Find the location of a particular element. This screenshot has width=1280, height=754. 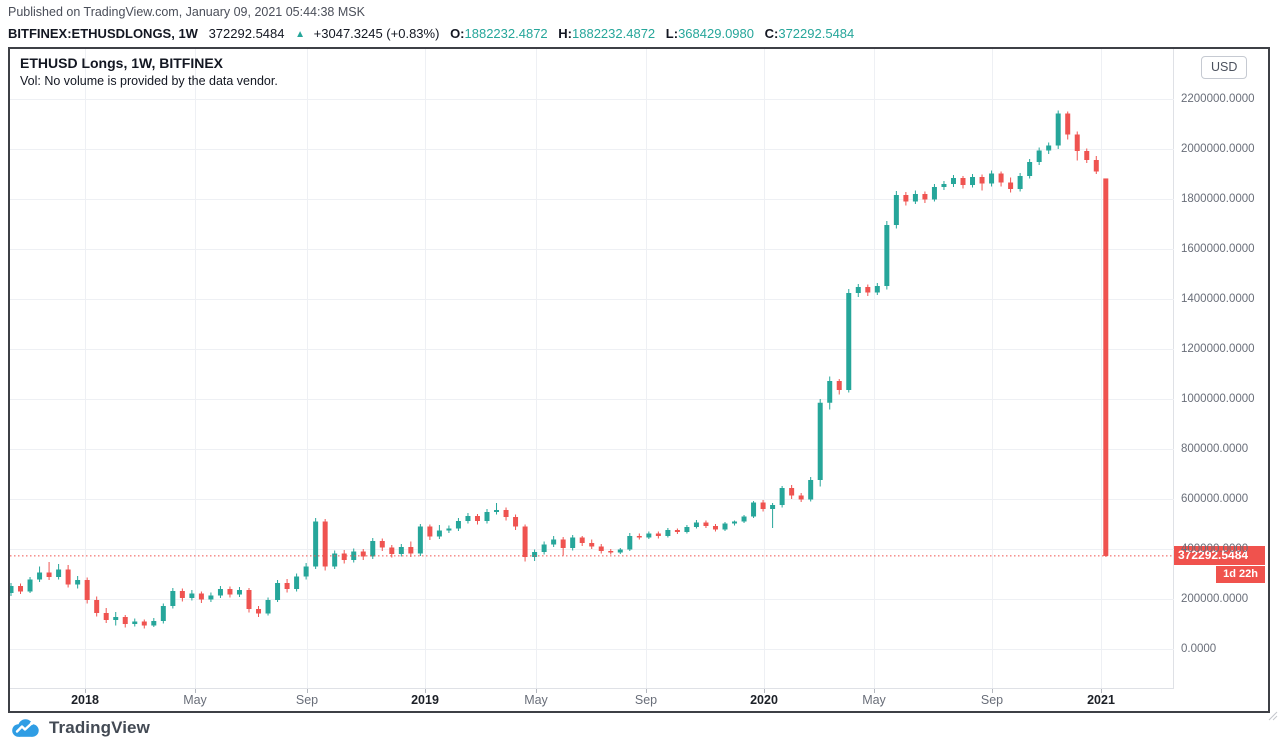

close-label: C: is located at coordinates (771, 33).